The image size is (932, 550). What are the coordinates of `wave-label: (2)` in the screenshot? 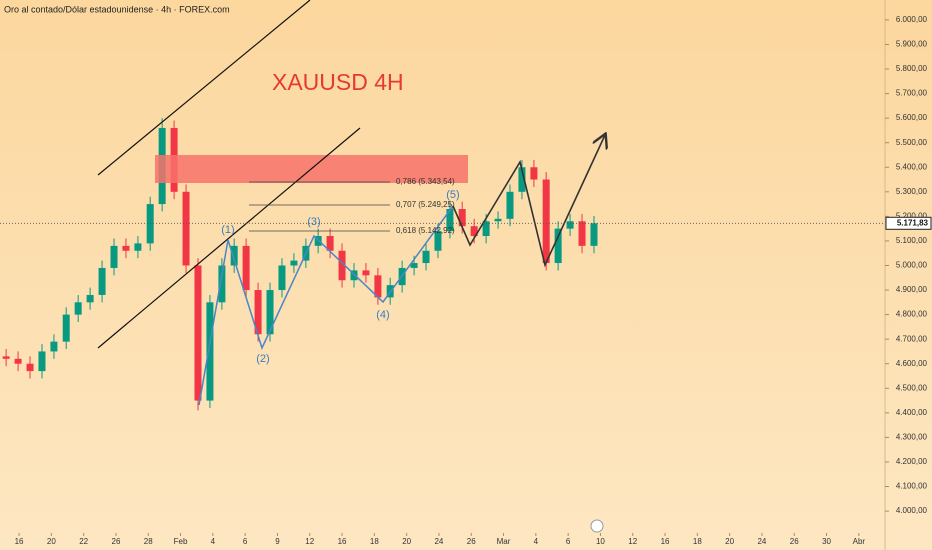 It's located at (262, 359).